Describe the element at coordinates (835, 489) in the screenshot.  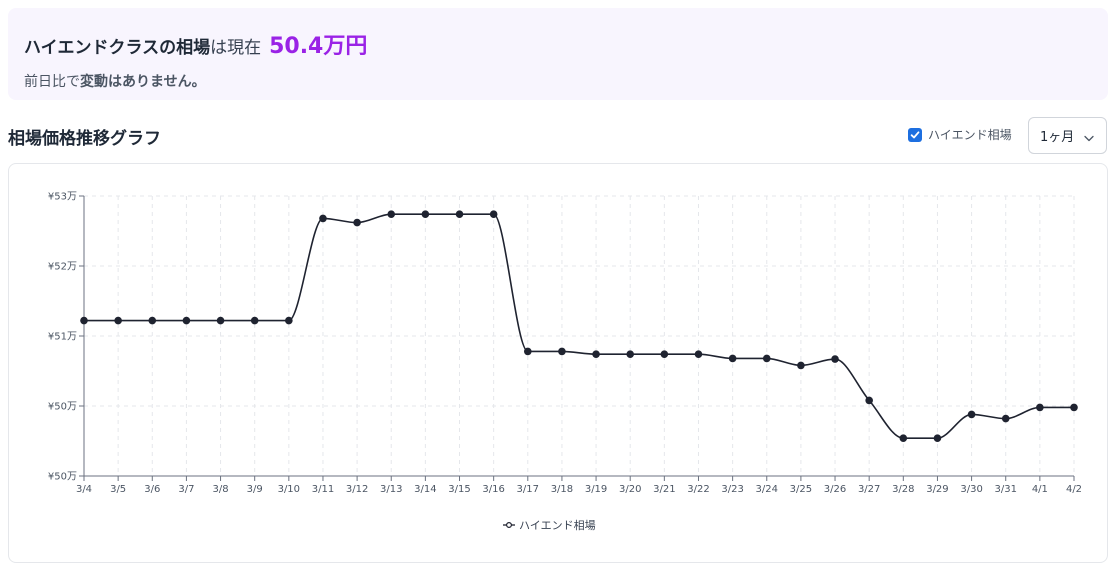
I see `x-tick-label: 3/26` at that location.